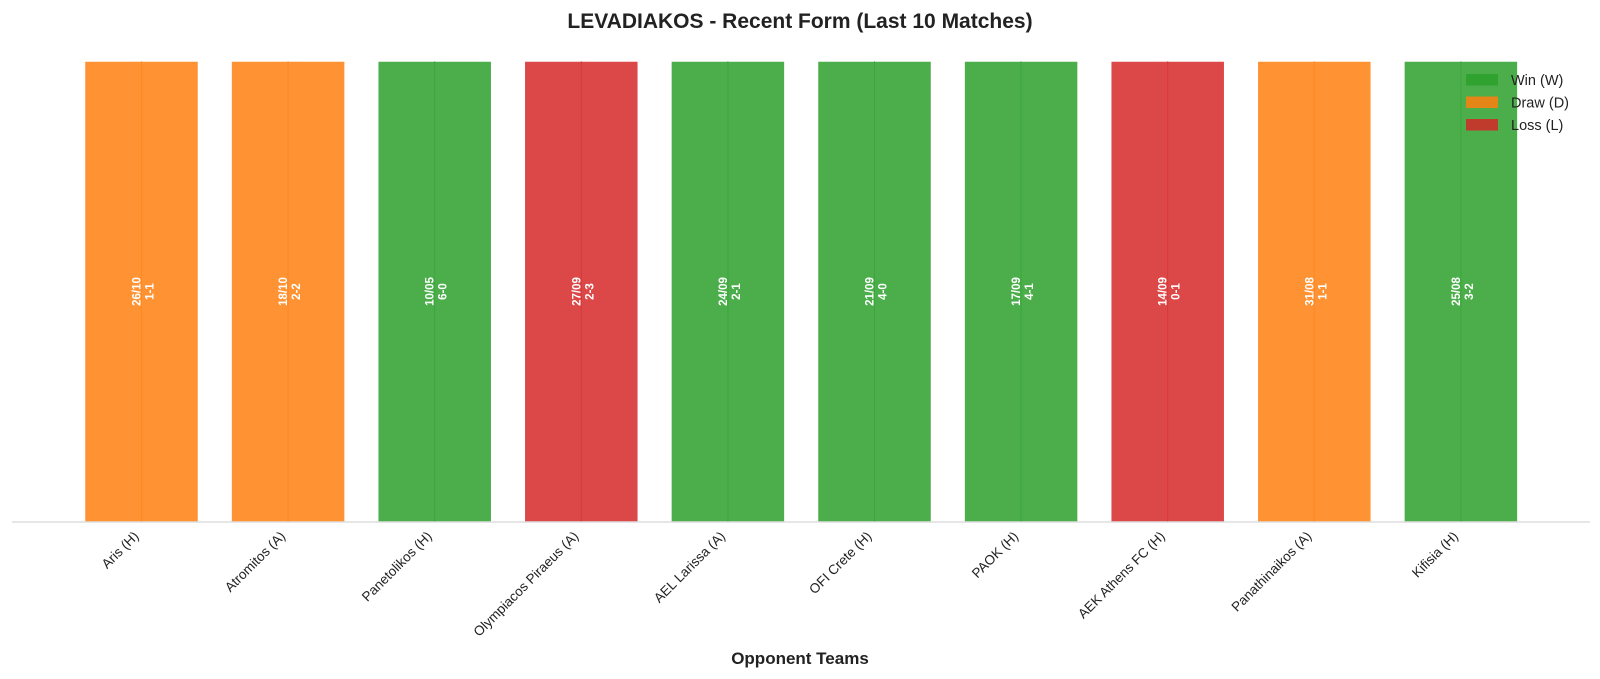  I want to click on bar-label-date: 24/09, so click(724, 291).